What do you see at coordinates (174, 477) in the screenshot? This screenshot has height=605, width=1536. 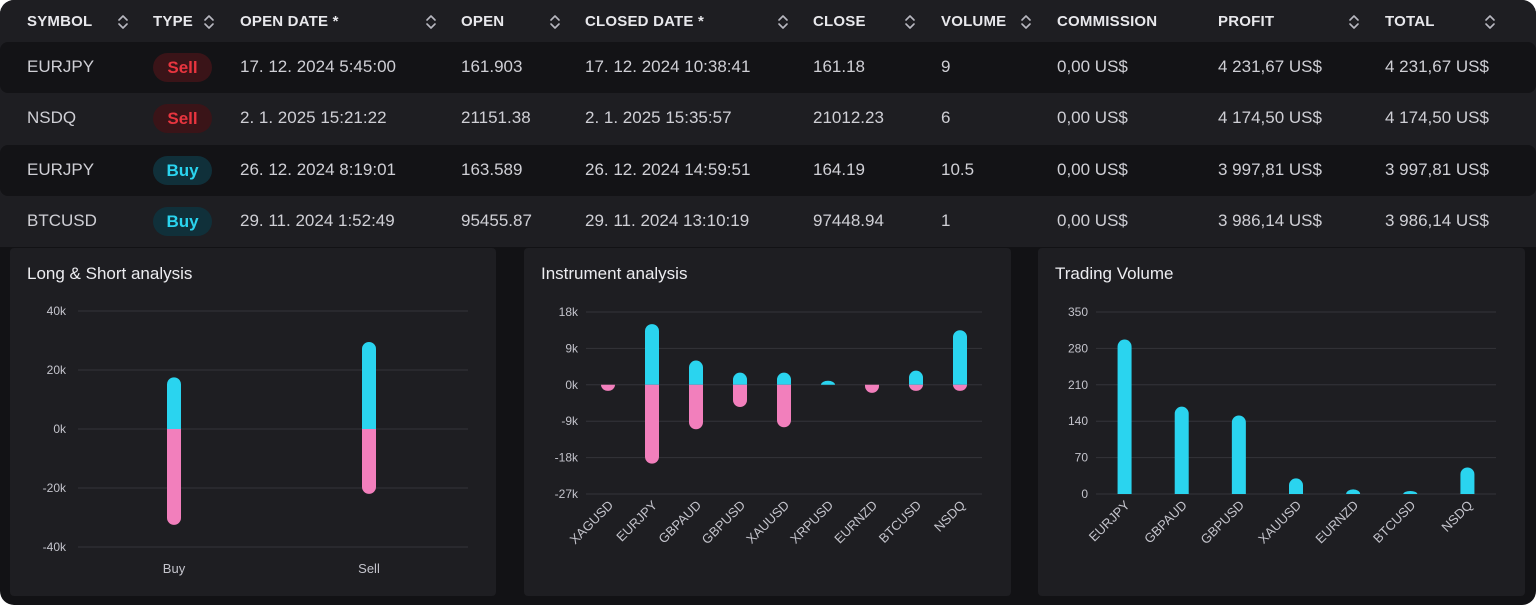 I see `bar-buy-negative` at bounding box center [174, 477].